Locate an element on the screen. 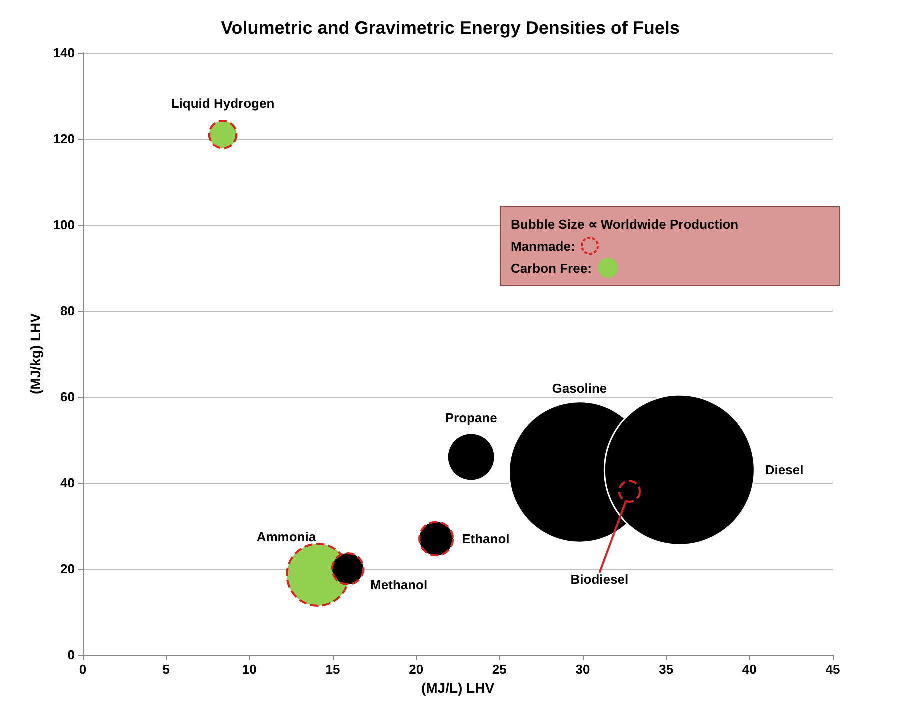  annotation: Bubble Size ∝ Worldwide Production is located at coordinates (625, 225).